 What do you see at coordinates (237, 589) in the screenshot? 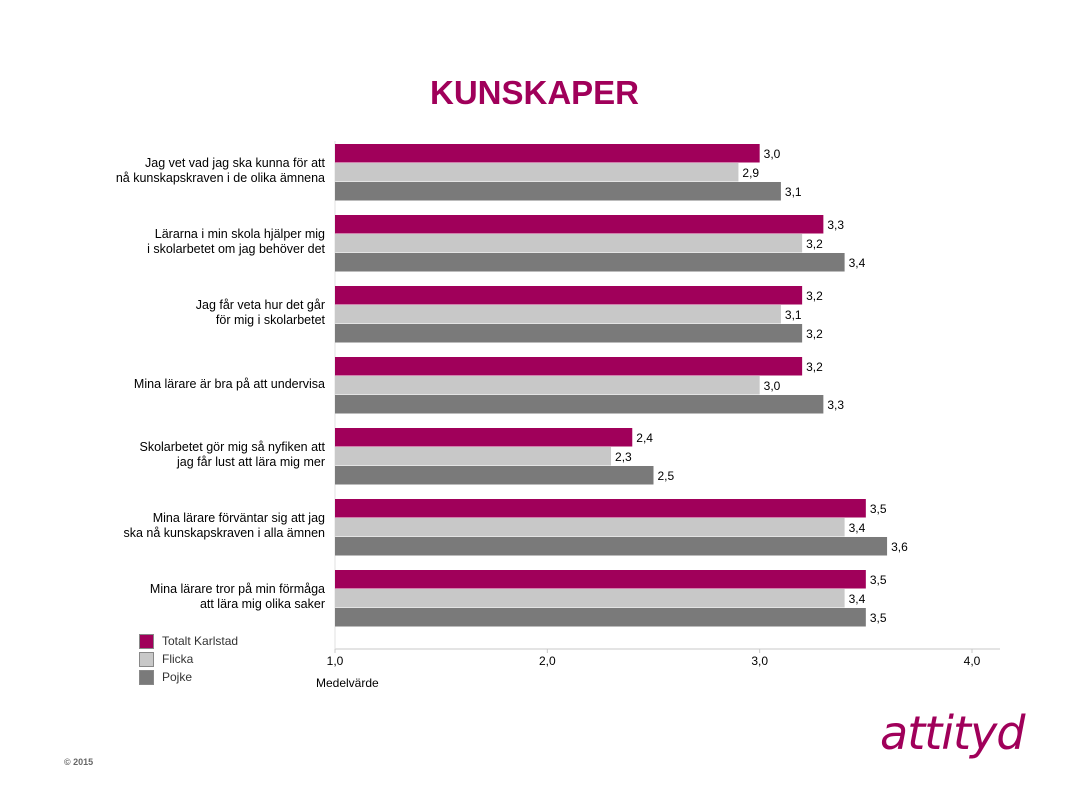
I see `category-label-line: Mina lärare tror på min förmåga` at bounding box center [237, 589].